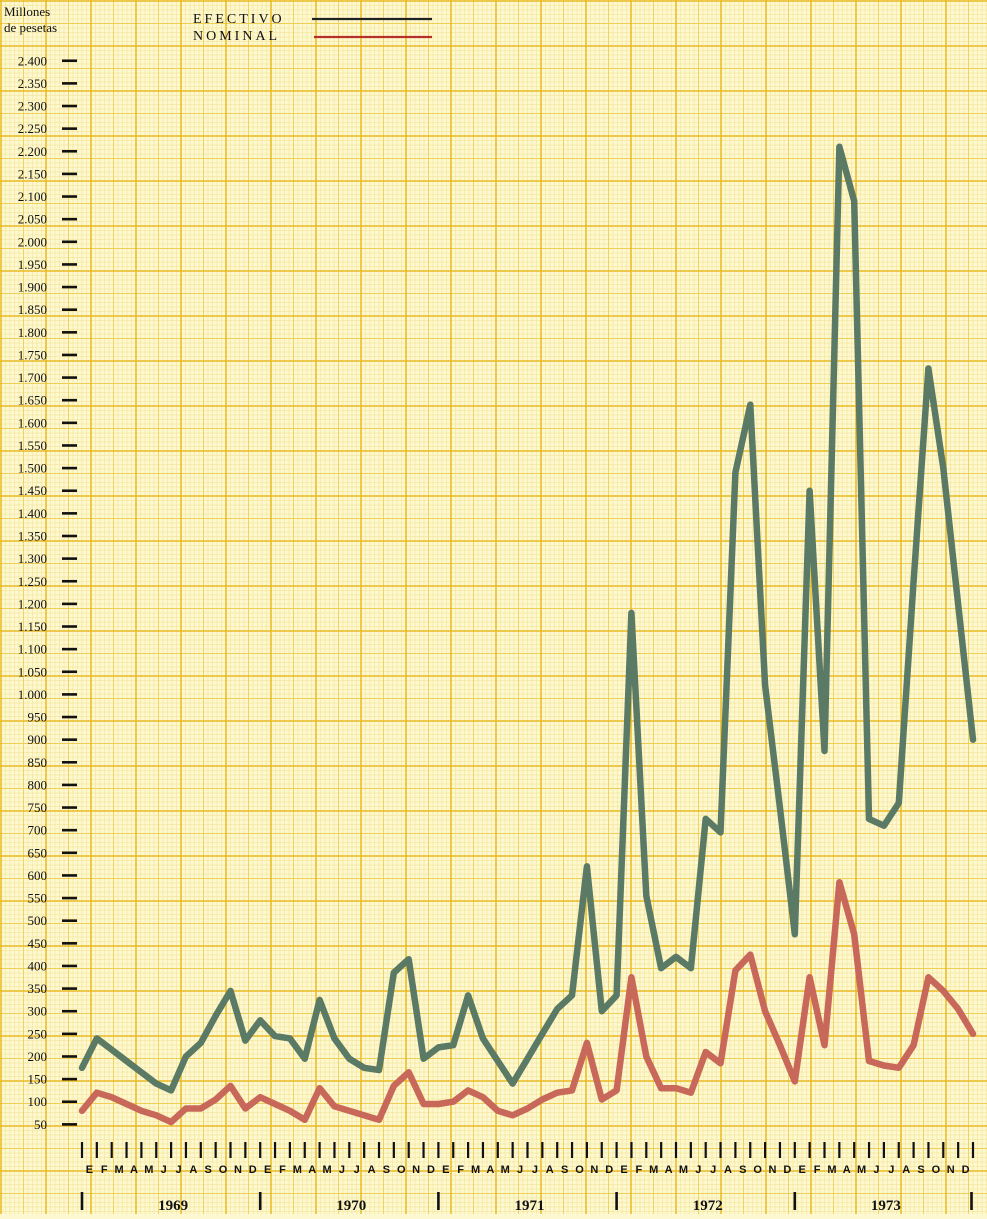 The image size is (987, 1219). What do you see at coordinates (38, 784) in the screenshot?
I see `y-tick-label: 800` at bounding box center [38, 784].